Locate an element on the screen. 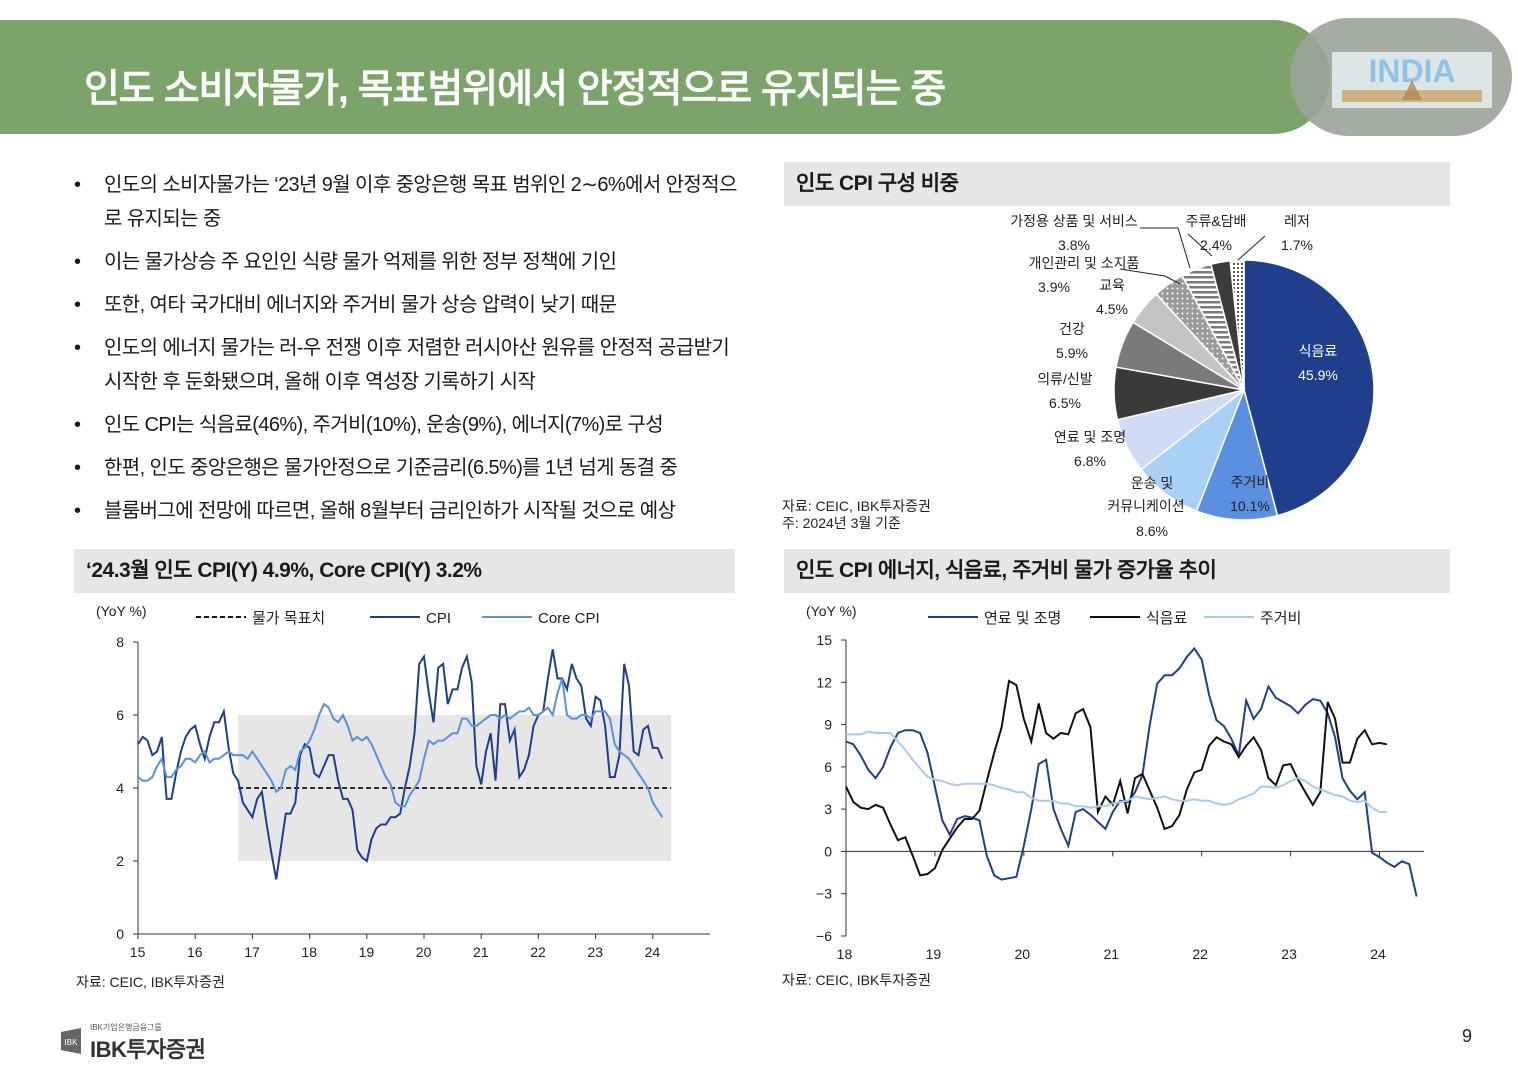 The width and height of the screenshot is (1518, 1075). pie-label: 가정용 상품 및 서비스 is located at coordinates (1074, 221).